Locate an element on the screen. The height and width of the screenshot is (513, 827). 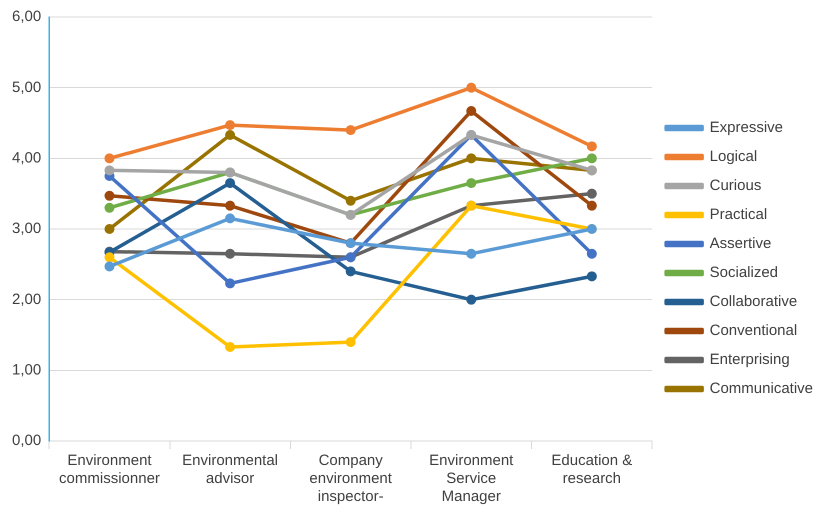
legend-label: Curious is located at coordinates (736, 185).